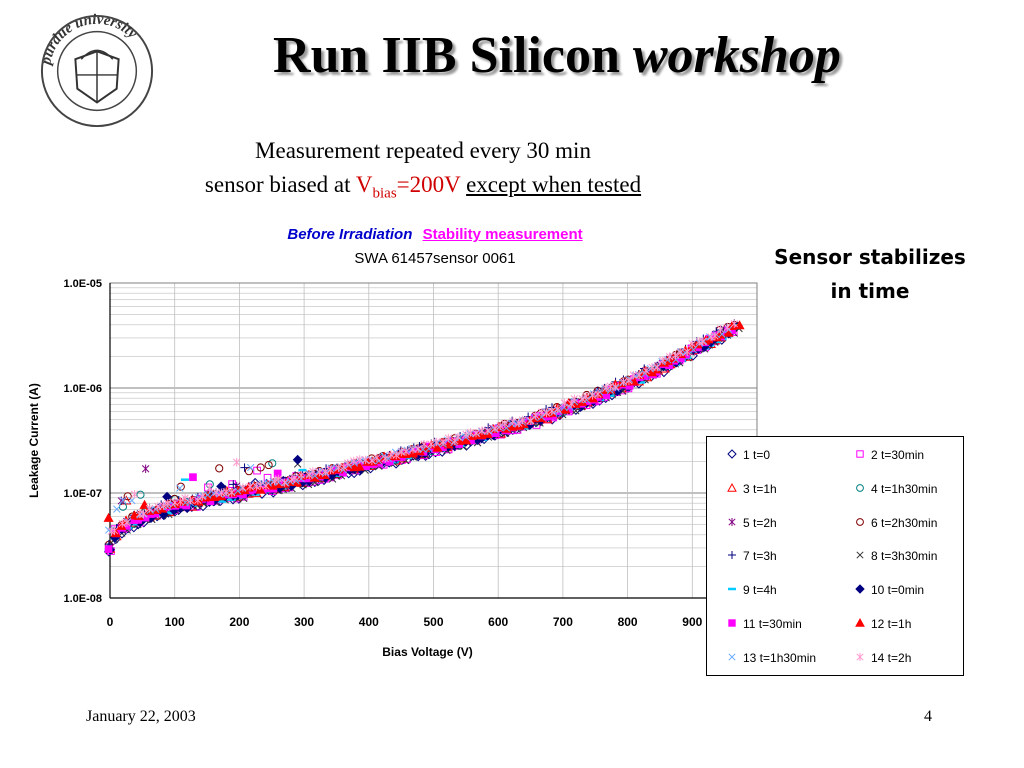 The width and height of the screenshot is (1024, 768). What do you see at coordinates (82, 599) in the screenshot?
I see `y-tick-label: 1.0E-08` at bounding box center [82, 599].